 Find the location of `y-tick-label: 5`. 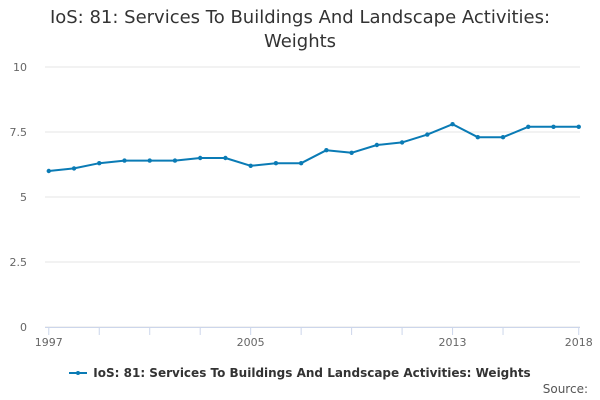

y-tick-label: 5 is located at coordinates (23, 197).